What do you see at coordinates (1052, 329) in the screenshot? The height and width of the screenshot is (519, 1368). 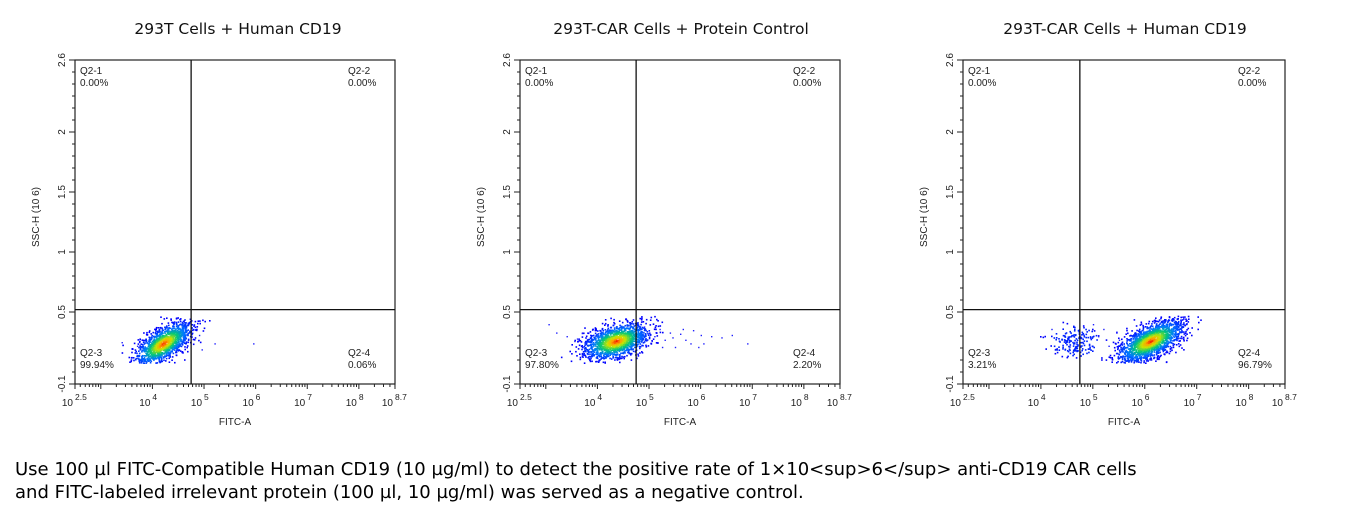 I see `outlier-dot` at bounding box center [1052, 329].